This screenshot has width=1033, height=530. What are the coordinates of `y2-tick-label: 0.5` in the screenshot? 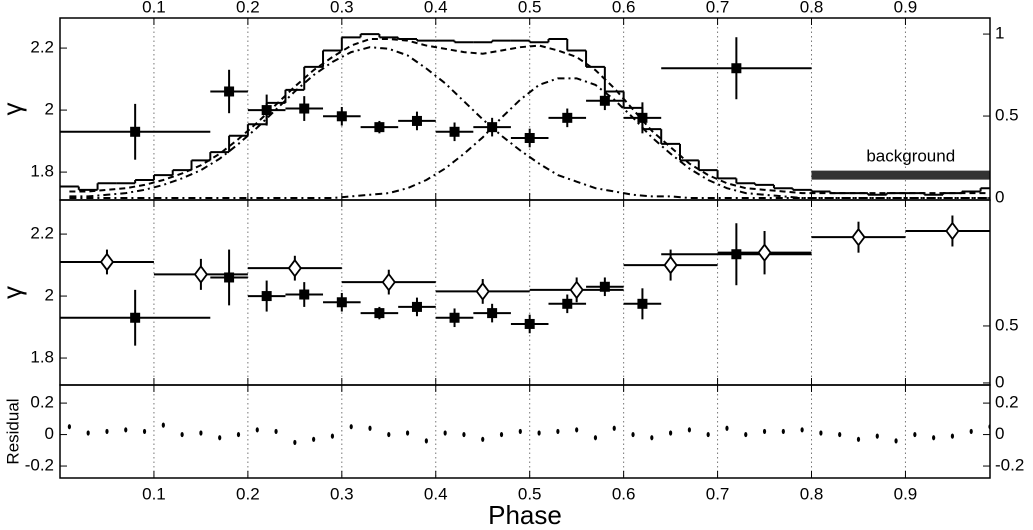 It's located at (1007, 115).